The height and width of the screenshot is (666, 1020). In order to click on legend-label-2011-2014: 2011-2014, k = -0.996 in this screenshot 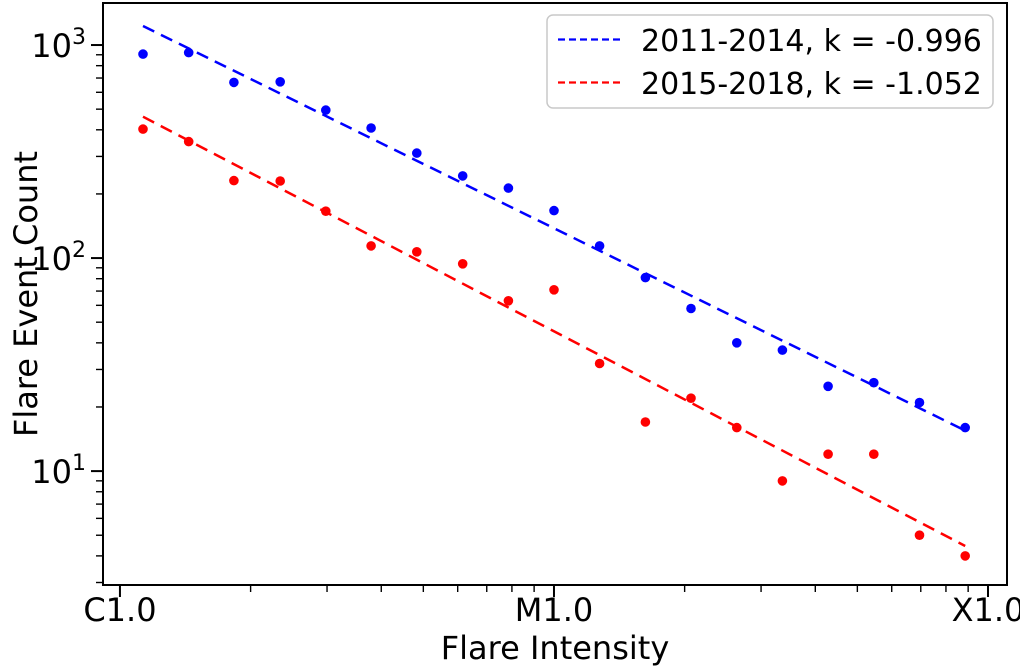, I will do `click(811, 41)`.